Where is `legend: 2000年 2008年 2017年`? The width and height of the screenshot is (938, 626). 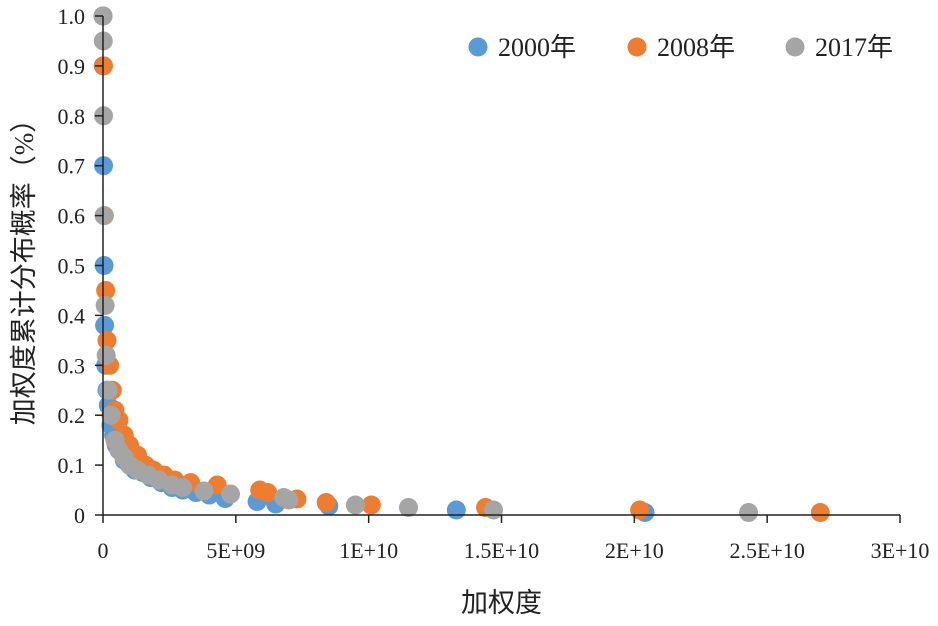
legend: 2000年 2008年 2017年 is located at coordinates (680, 47).